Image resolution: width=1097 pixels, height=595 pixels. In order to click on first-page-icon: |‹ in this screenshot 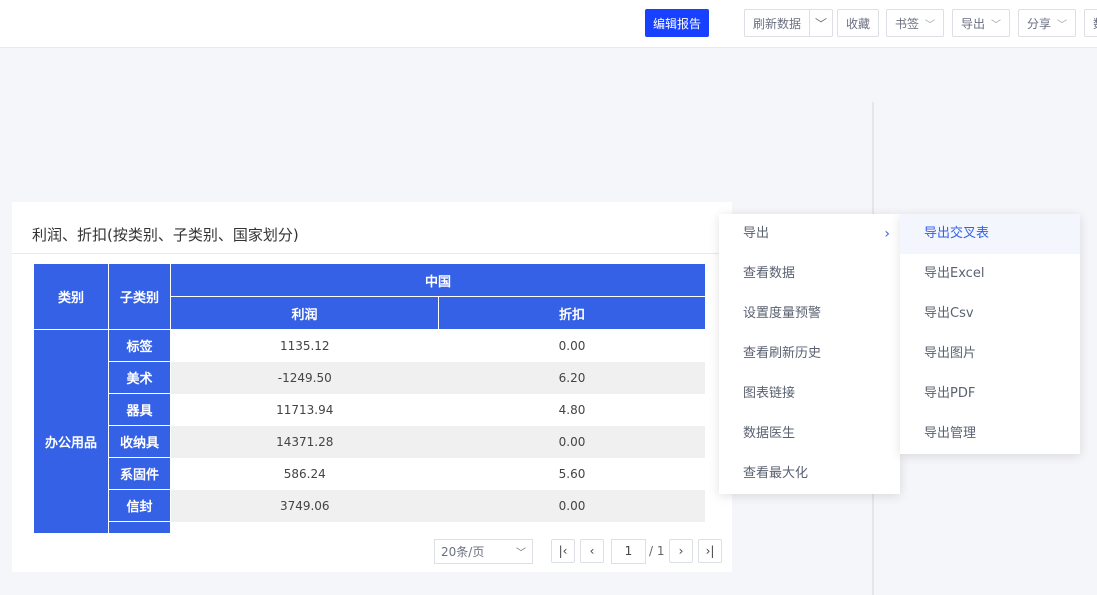, I will do `click(563, 551)`.